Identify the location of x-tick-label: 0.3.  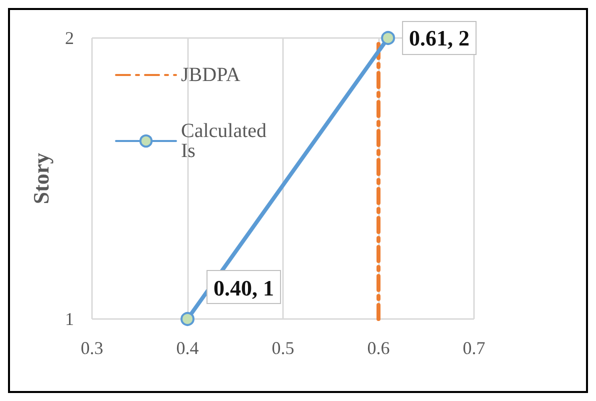
(92, 348).